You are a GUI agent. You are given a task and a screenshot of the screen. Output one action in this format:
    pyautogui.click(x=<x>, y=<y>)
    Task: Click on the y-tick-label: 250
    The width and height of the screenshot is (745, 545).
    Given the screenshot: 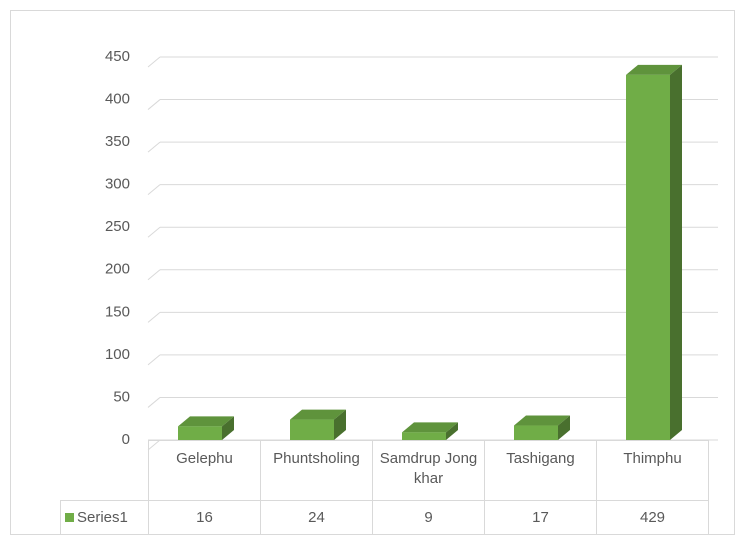 What is the action you would take?
    pyautogui.click(x=117, y=226)
    